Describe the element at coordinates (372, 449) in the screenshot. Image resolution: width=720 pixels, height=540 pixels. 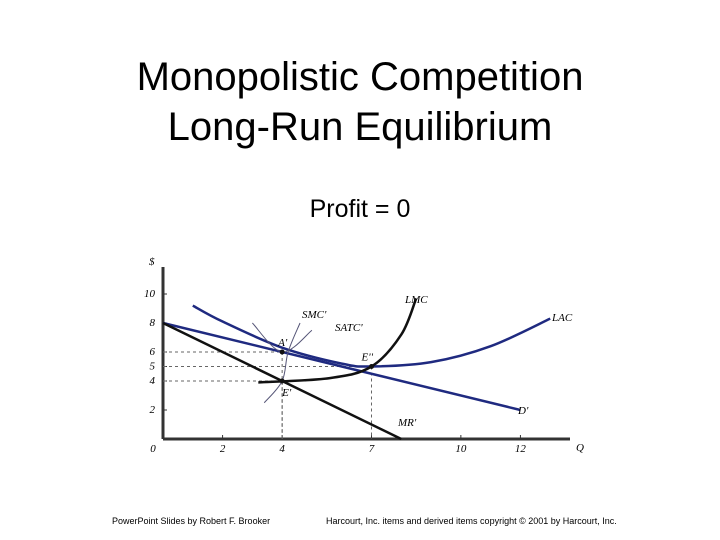
I see `x-tick-label: 7` at that location.